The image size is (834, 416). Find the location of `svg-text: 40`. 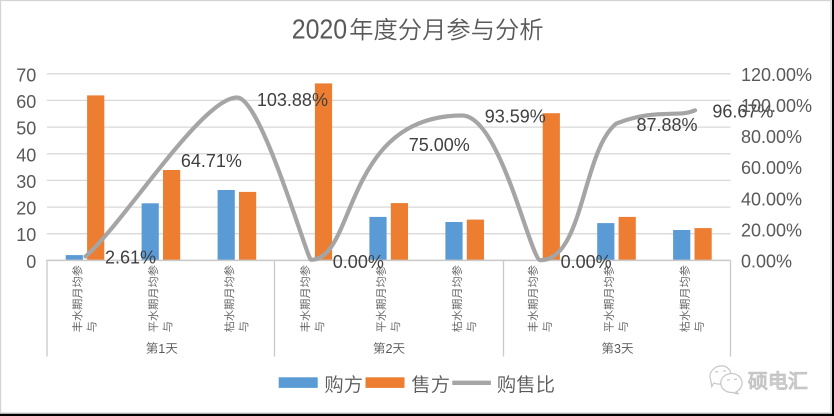

svg-text: 40 is located at coordinates (26, 155).